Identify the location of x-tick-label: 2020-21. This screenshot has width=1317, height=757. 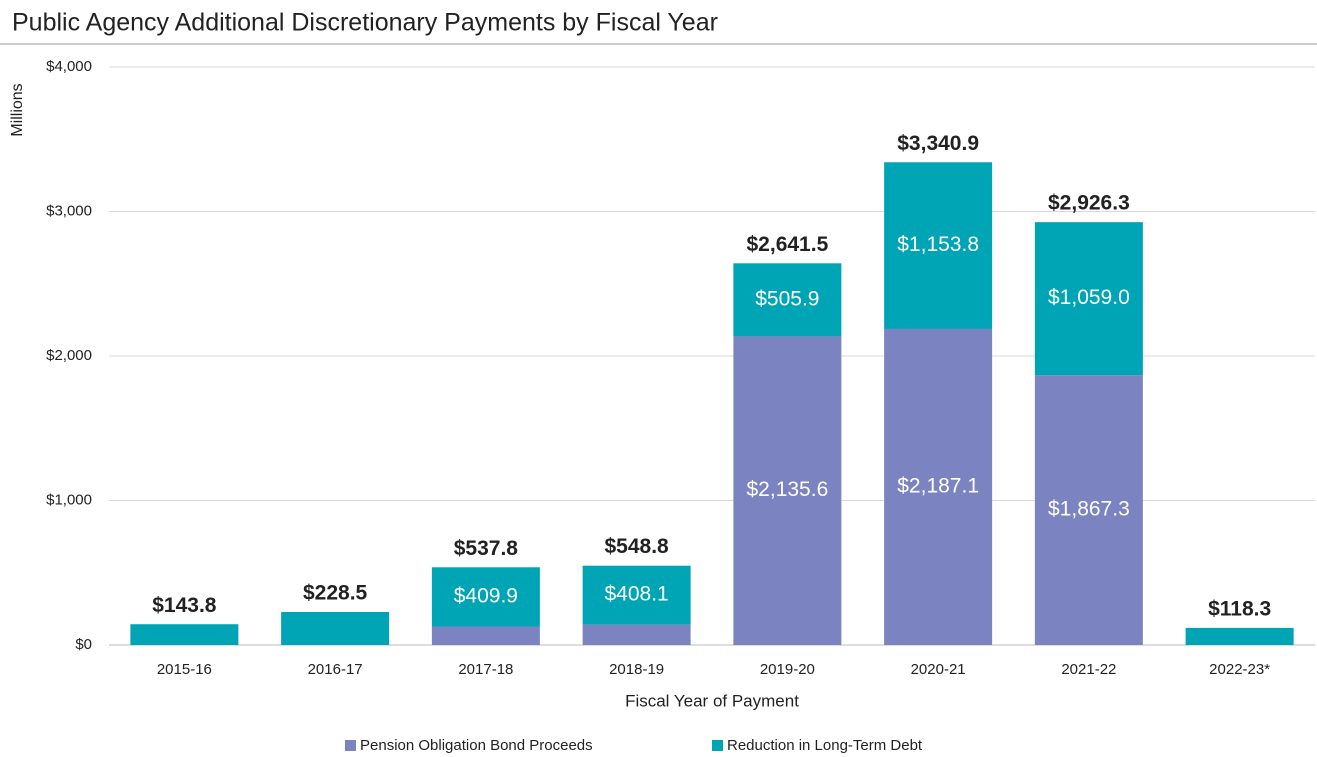
(938, 669).